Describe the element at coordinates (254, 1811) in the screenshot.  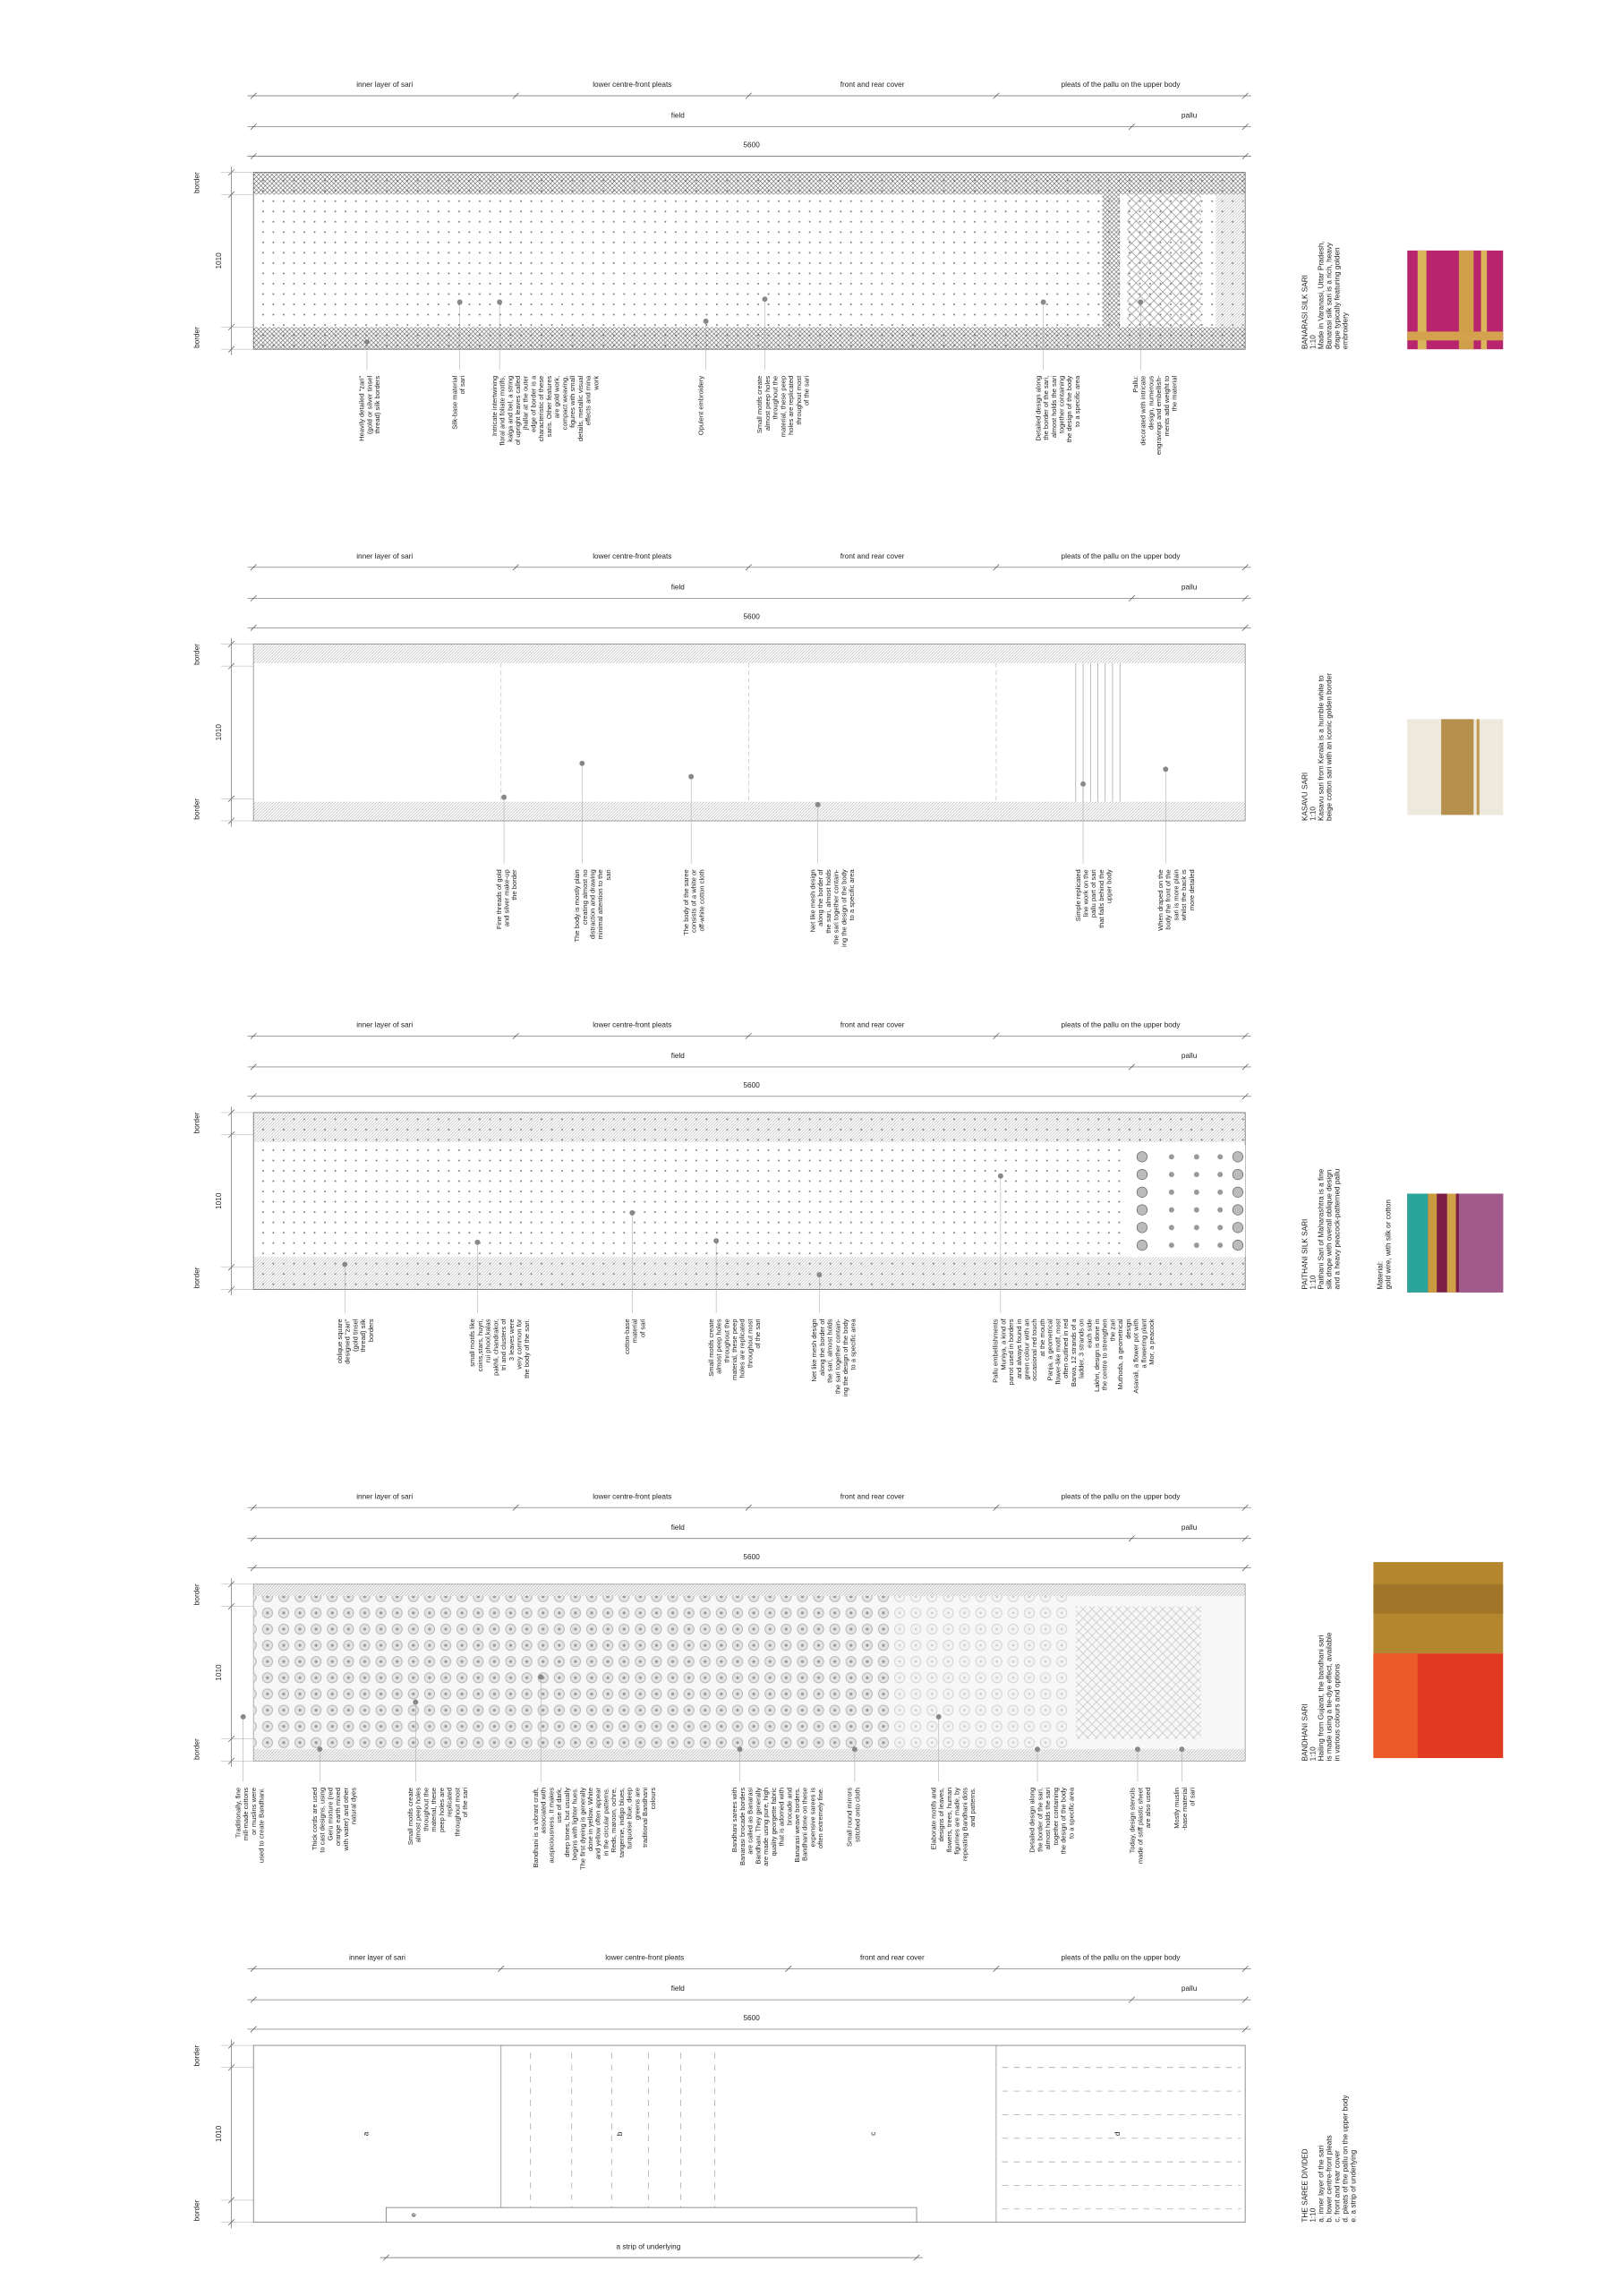
I see `annotation-text: or muslins were` at that location.